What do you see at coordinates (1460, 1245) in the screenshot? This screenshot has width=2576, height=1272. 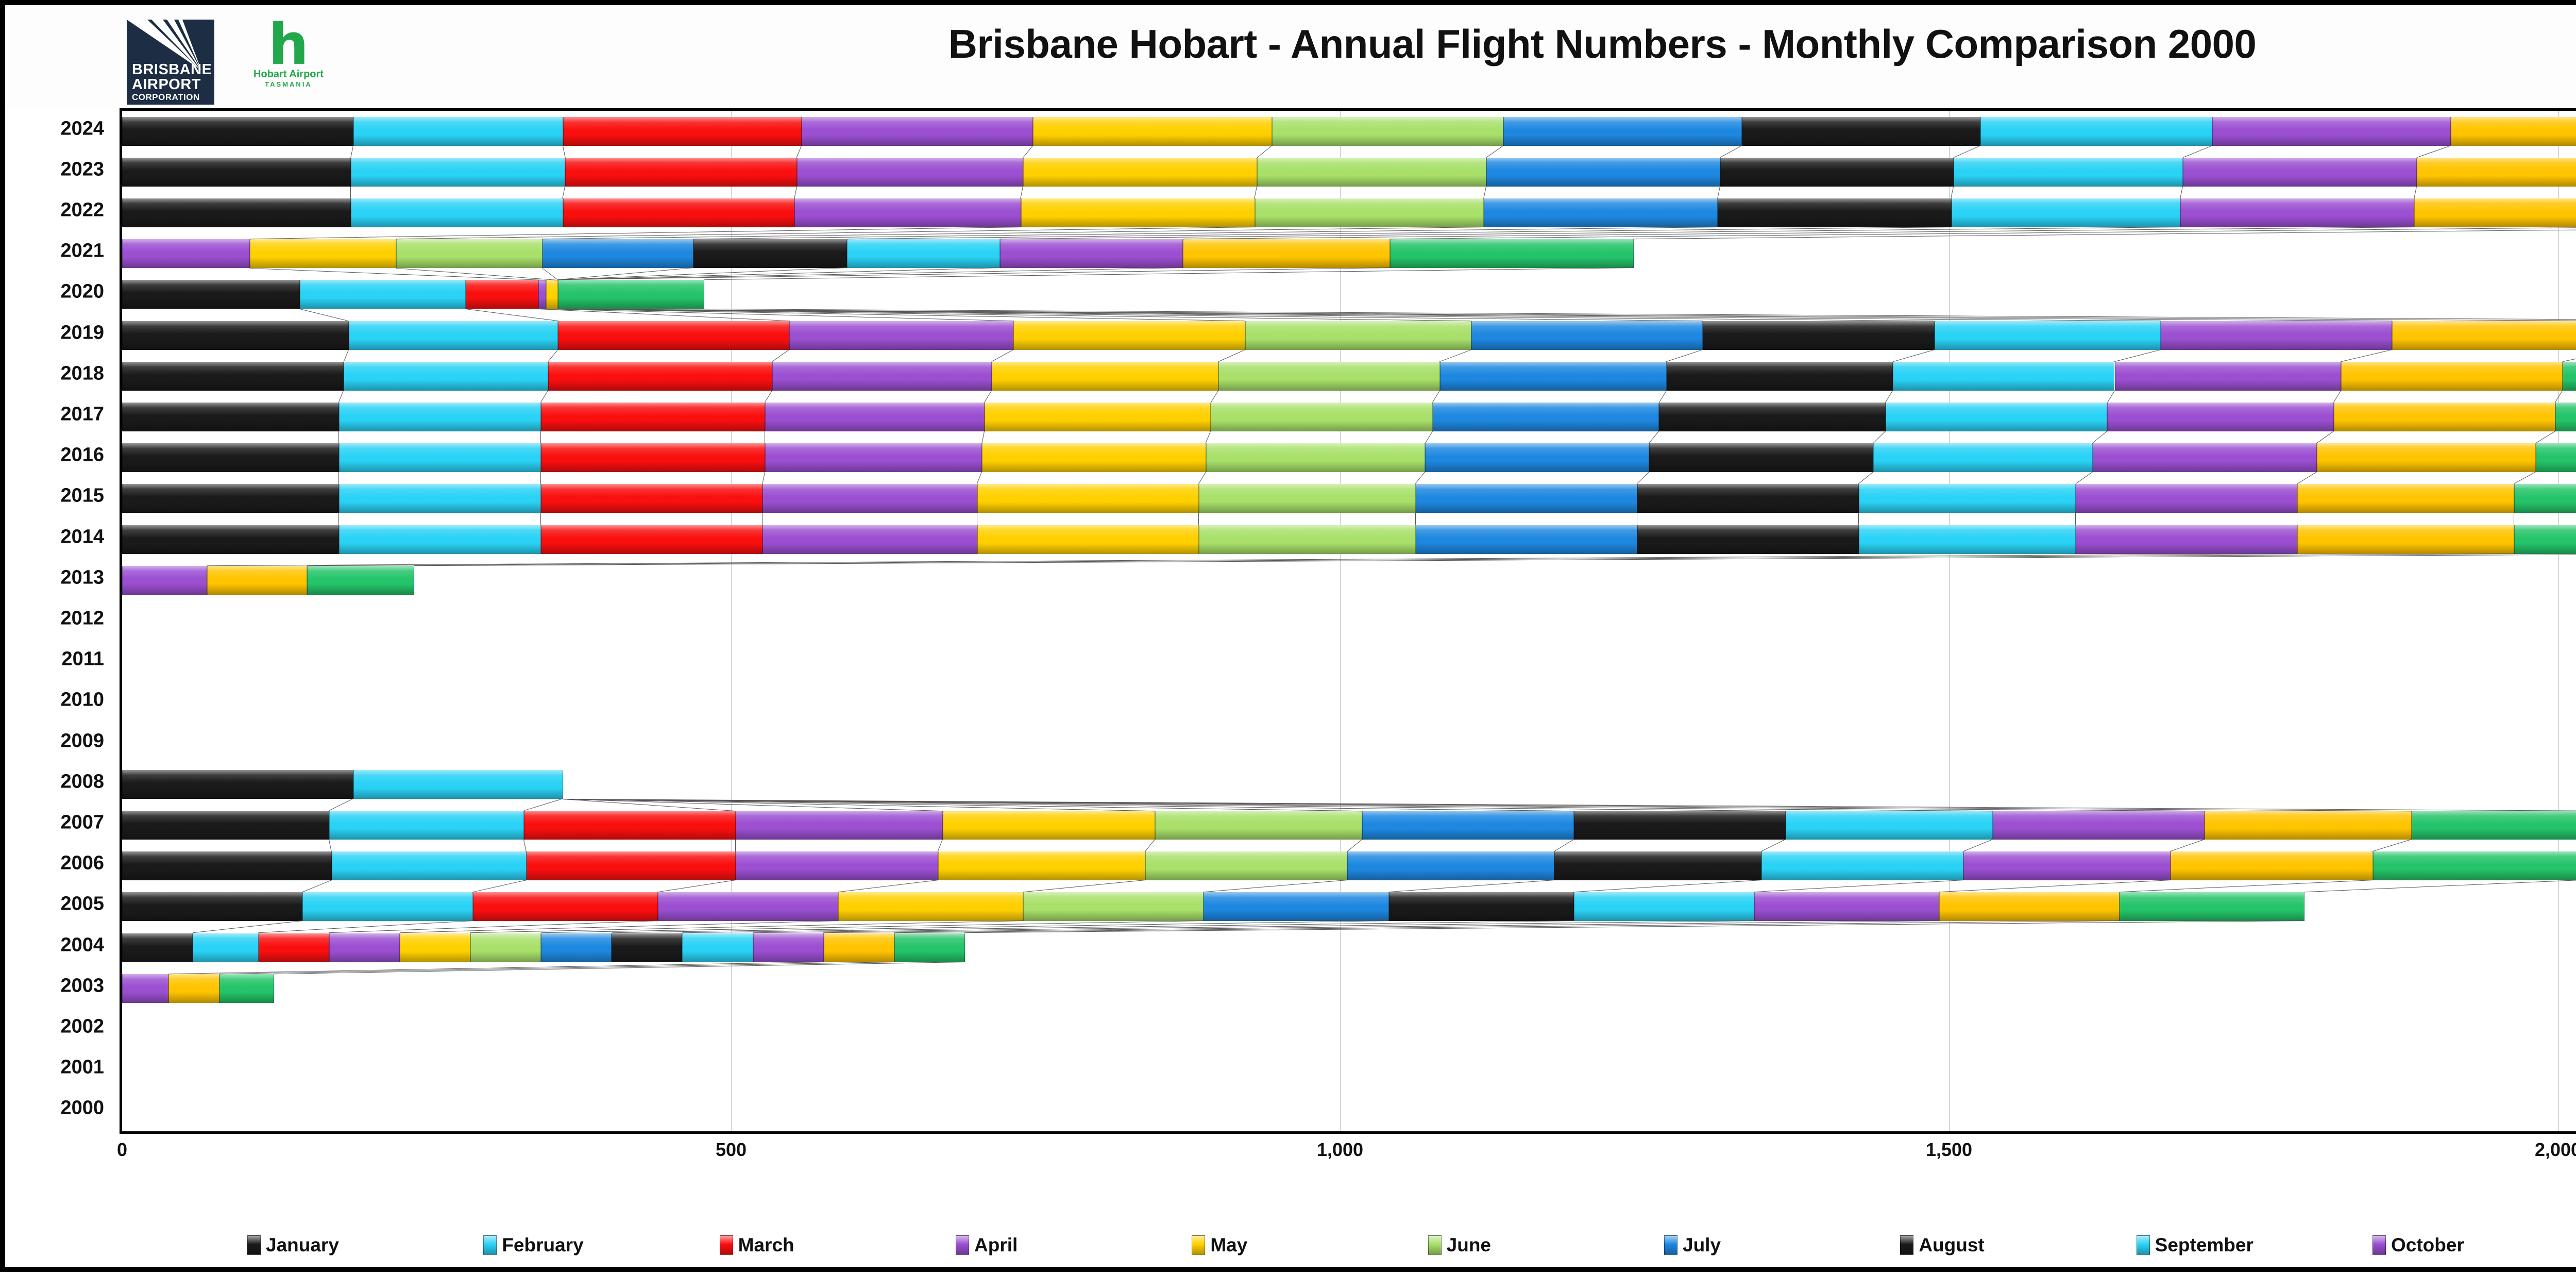 I see `legend-item-june: June` at bounding box center [1460, 1245].